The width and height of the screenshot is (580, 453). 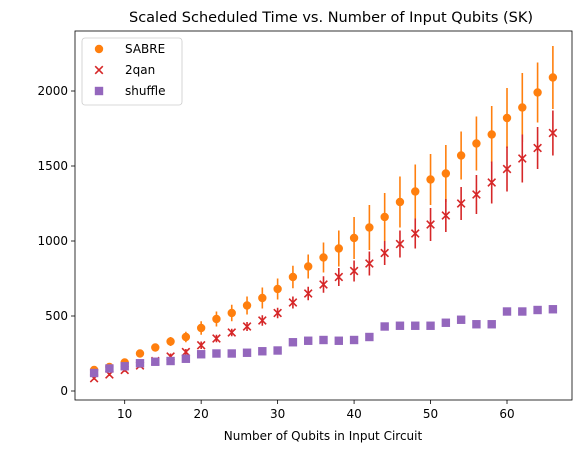 I want to click on x-axis-label: Number of Qubits in Input Circuit, so click(x=323, y=436).